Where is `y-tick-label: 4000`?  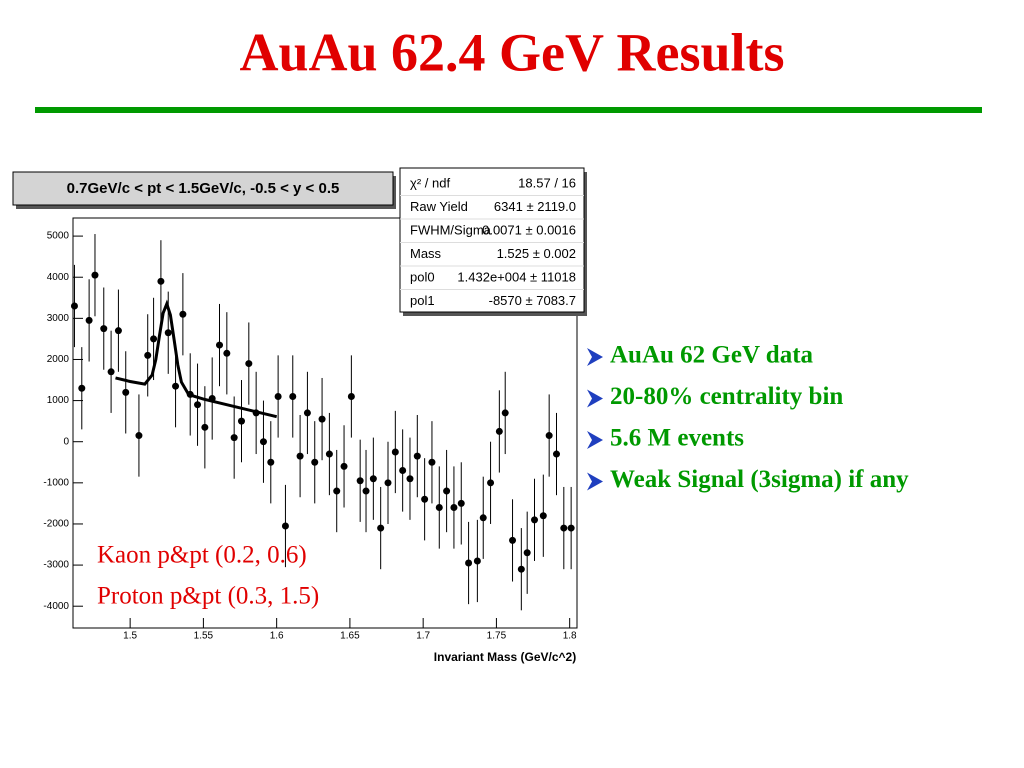 y-tick-label: 4000 is located at coordinates (58, 277).